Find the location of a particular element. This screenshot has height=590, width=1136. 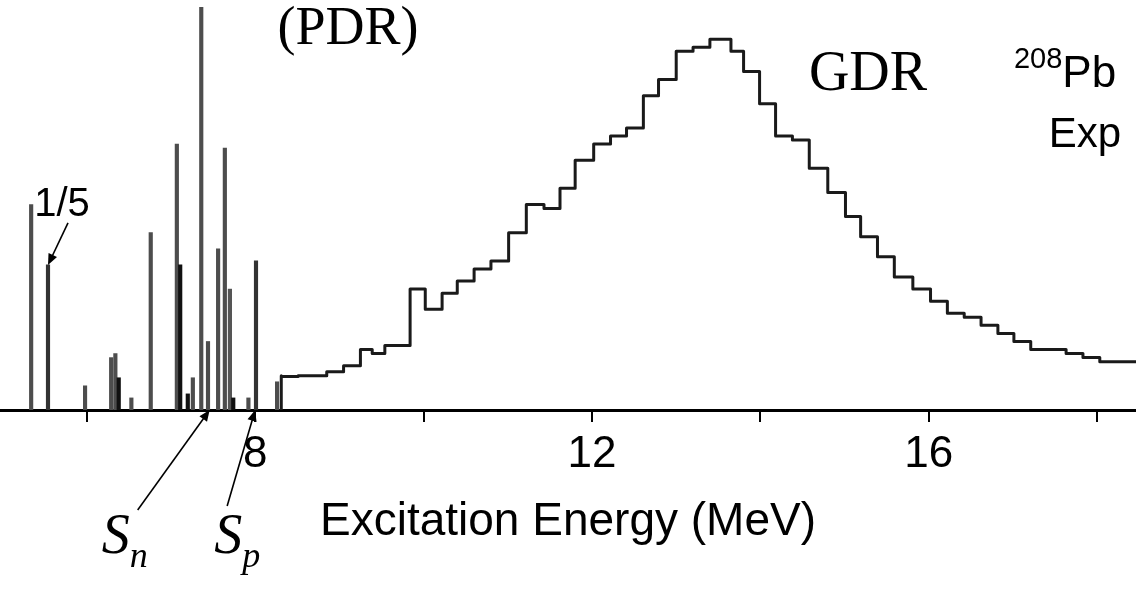

annotation: Exp is located at coordinates (1085, 132).